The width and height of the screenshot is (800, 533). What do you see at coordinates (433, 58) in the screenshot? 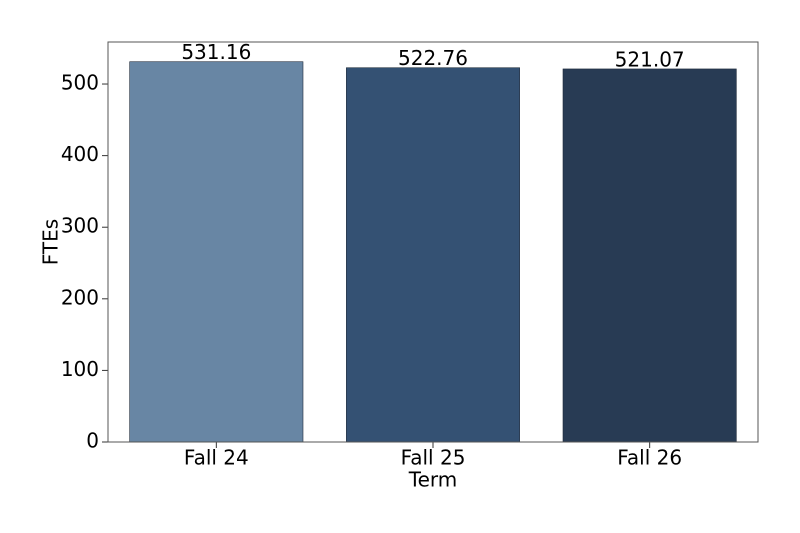
I see `value-label: 522.76` at bounding box center [433, 58].